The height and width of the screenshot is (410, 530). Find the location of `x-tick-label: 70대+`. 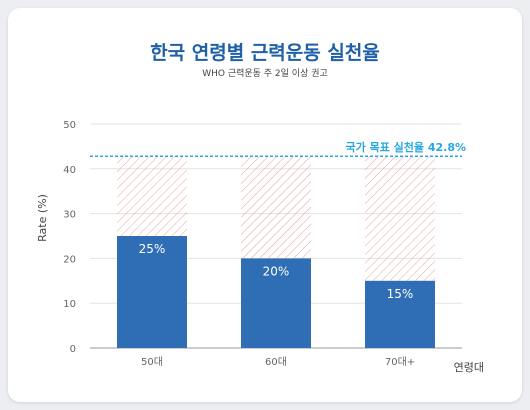

x-tick-label: 70대+ is located at coordinates (400, 362).